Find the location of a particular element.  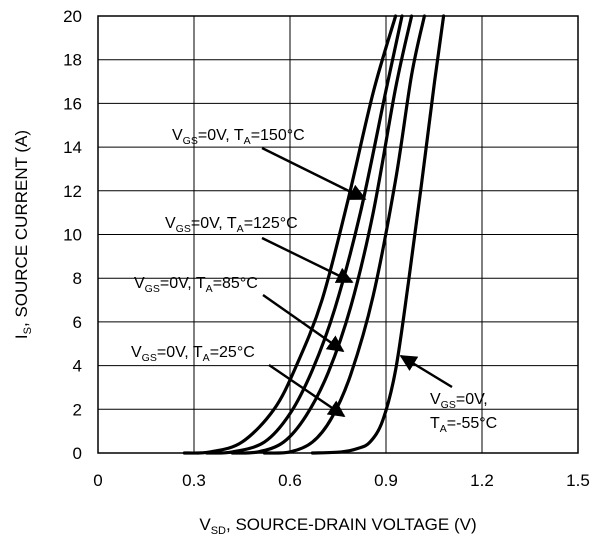

annotation-label: TA=-55°C is located at coordinates (463, 425).